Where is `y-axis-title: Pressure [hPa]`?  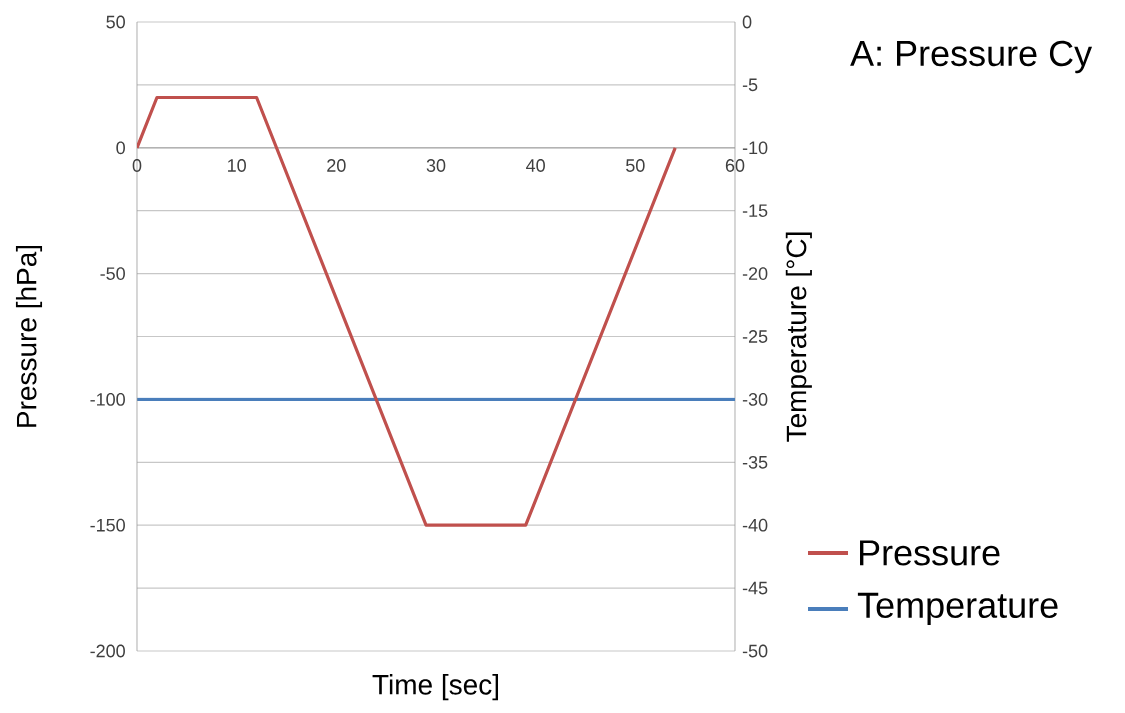 y-axis-title: Pressure [hPa] is located at coordinates (29, 336).